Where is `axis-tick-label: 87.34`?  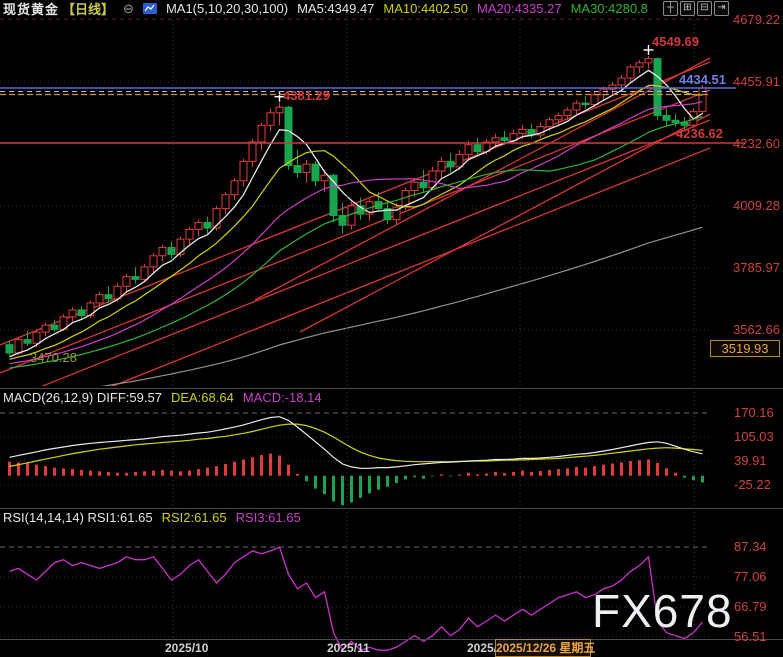
axis-tick-label: 87.34 is located at coordinates (750, 546).